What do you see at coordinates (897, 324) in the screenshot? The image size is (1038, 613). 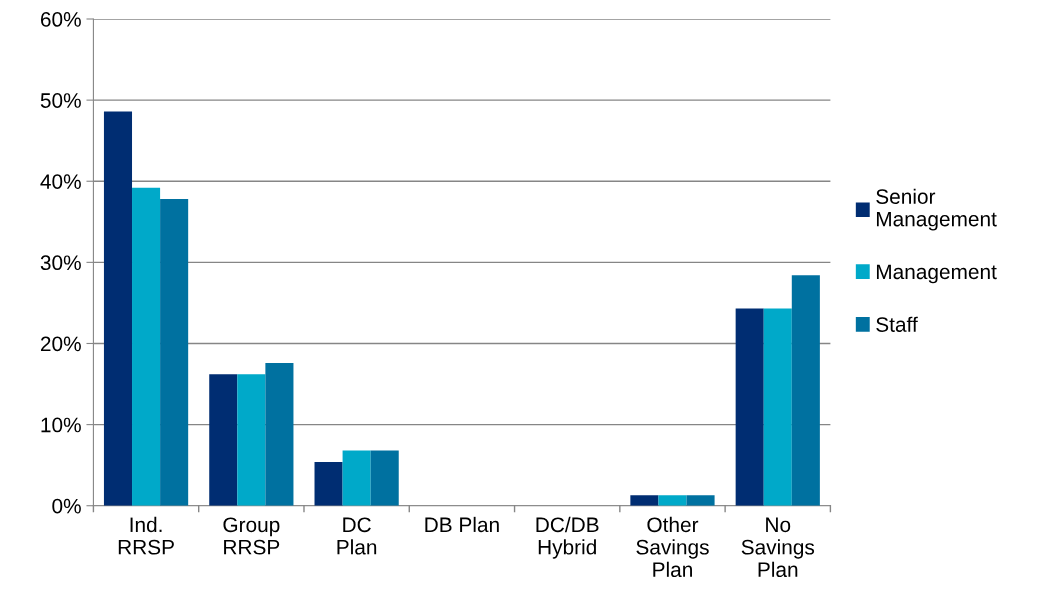 I see `legend-label: Staff` at bounding box center [897, 324].